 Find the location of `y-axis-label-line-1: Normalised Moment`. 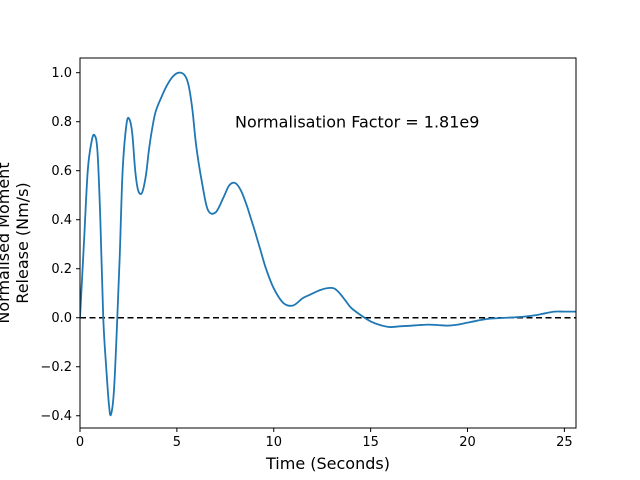

y-axis-label-line-1: Normalised Moment is located at coordinates (6, 242).